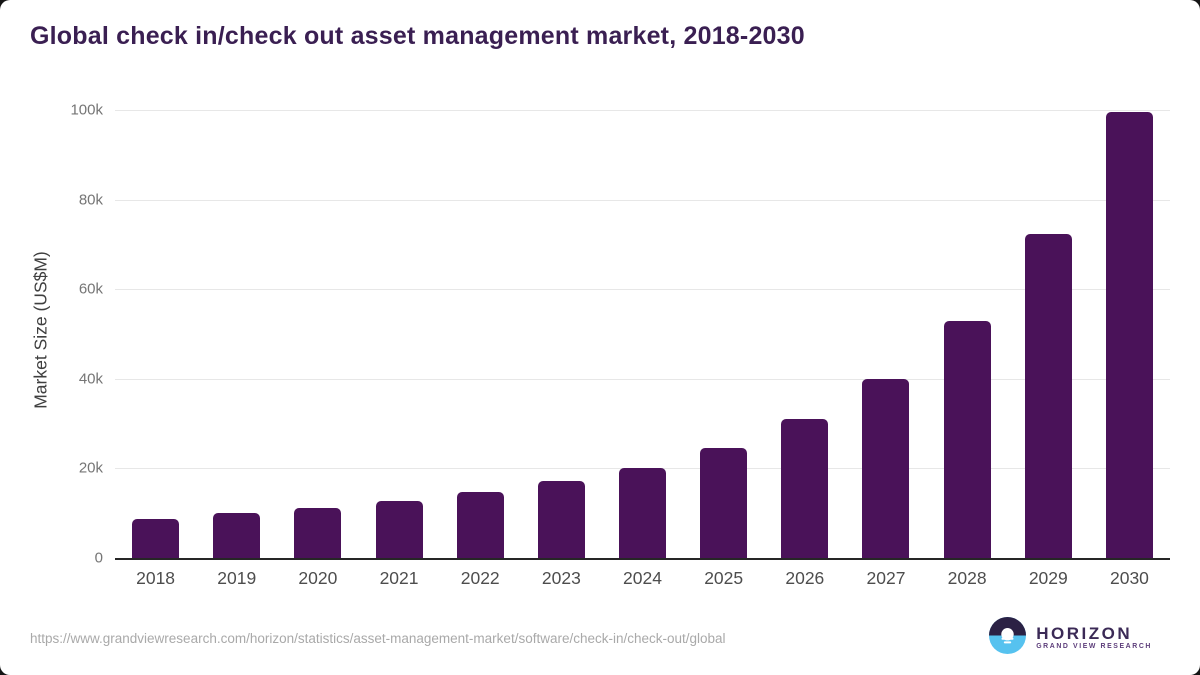 This screenshot has height=675, width=1200. What do you see at coordinates (480, 525) in the screenshot?
I see `bar-2022` at bounding box center [480, 525].